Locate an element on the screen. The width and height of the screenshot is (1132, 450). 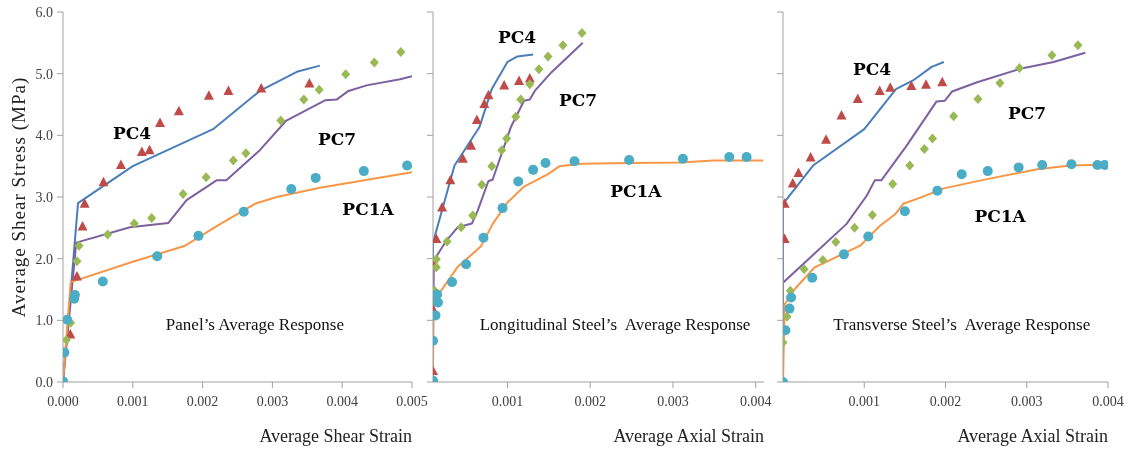
y-tick-label: 1.0 is located at coordinates (44, 321).